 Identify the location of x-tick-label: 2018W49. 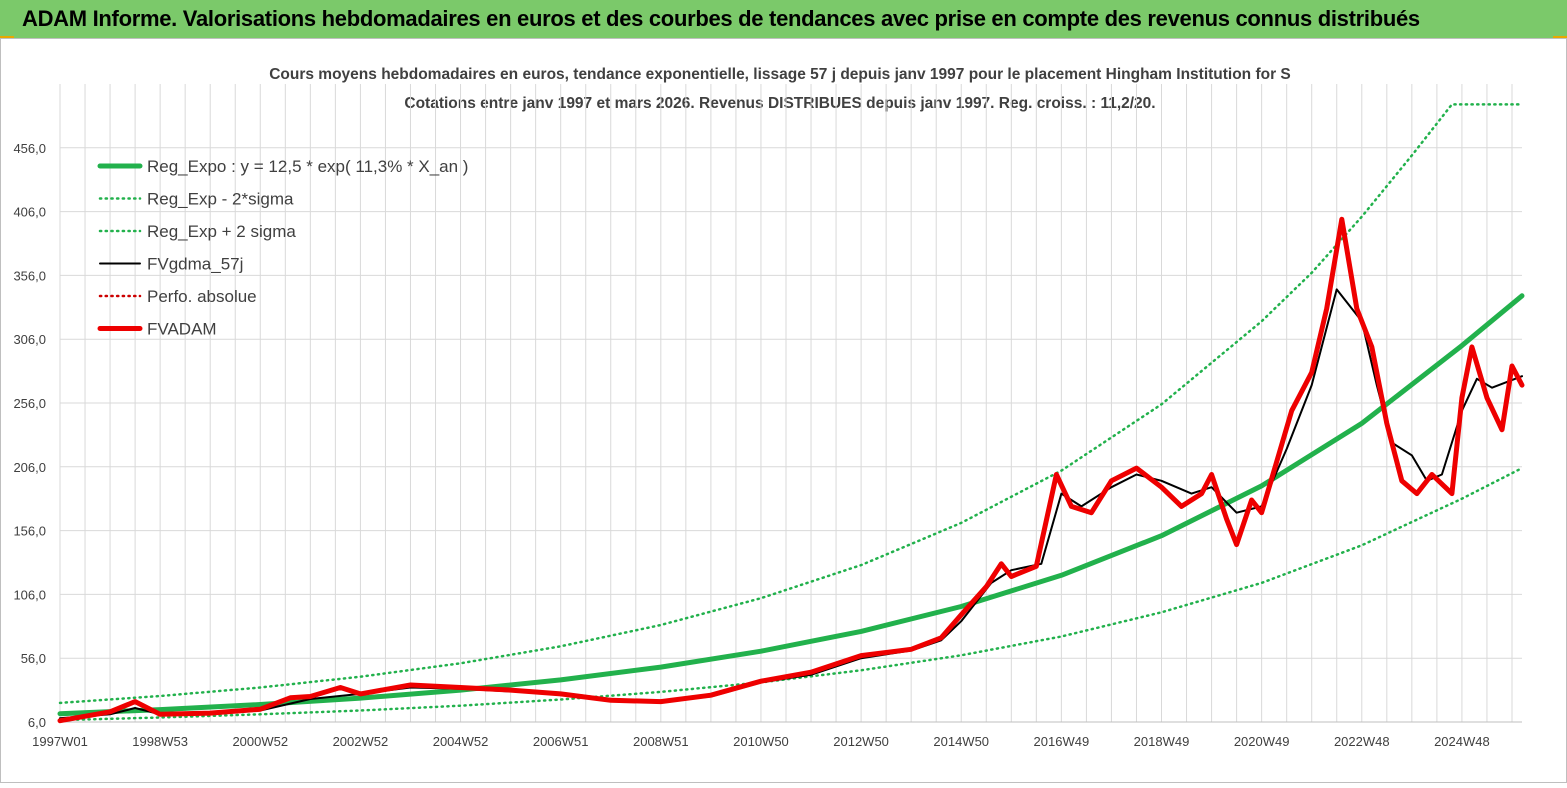
(1162, 741).